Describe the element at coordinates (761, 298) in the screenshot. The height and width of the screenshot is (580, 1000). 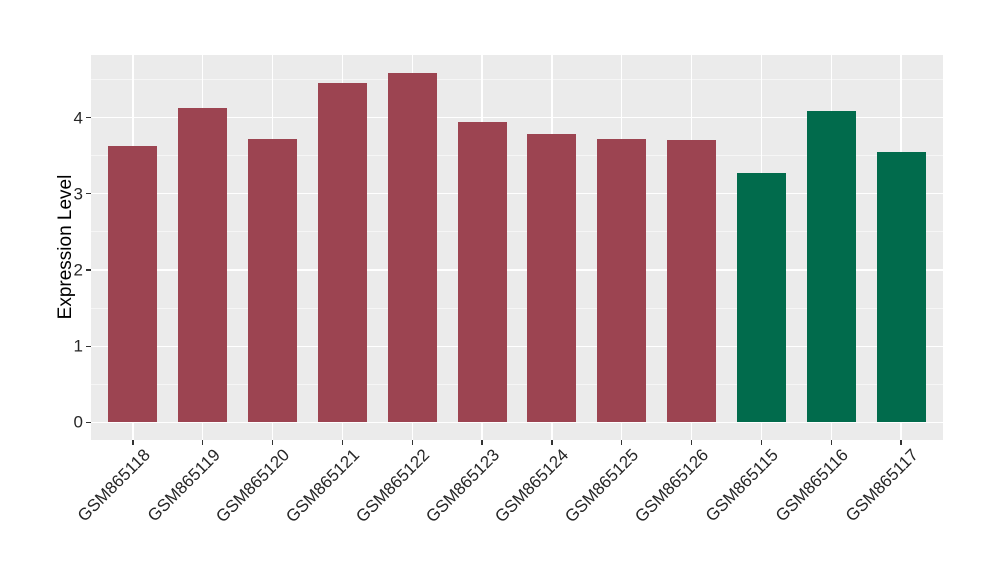
I see `bar-GSM865115` at that location.